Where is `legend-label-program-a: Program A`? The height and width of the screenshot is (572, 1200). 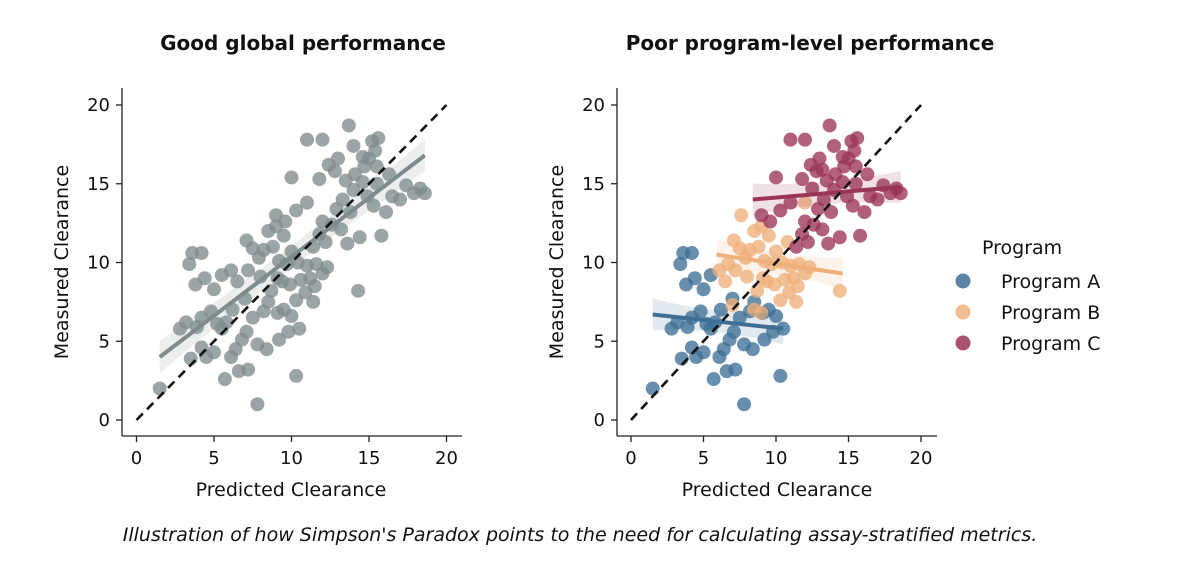 legend-label-program-a: Program A is located at coordinates (1050, 282).